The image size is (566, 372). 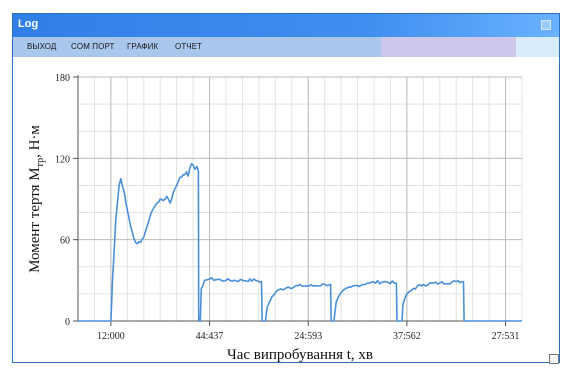 I want to click on y-tick-label: 120, so click(x=62, y=159).